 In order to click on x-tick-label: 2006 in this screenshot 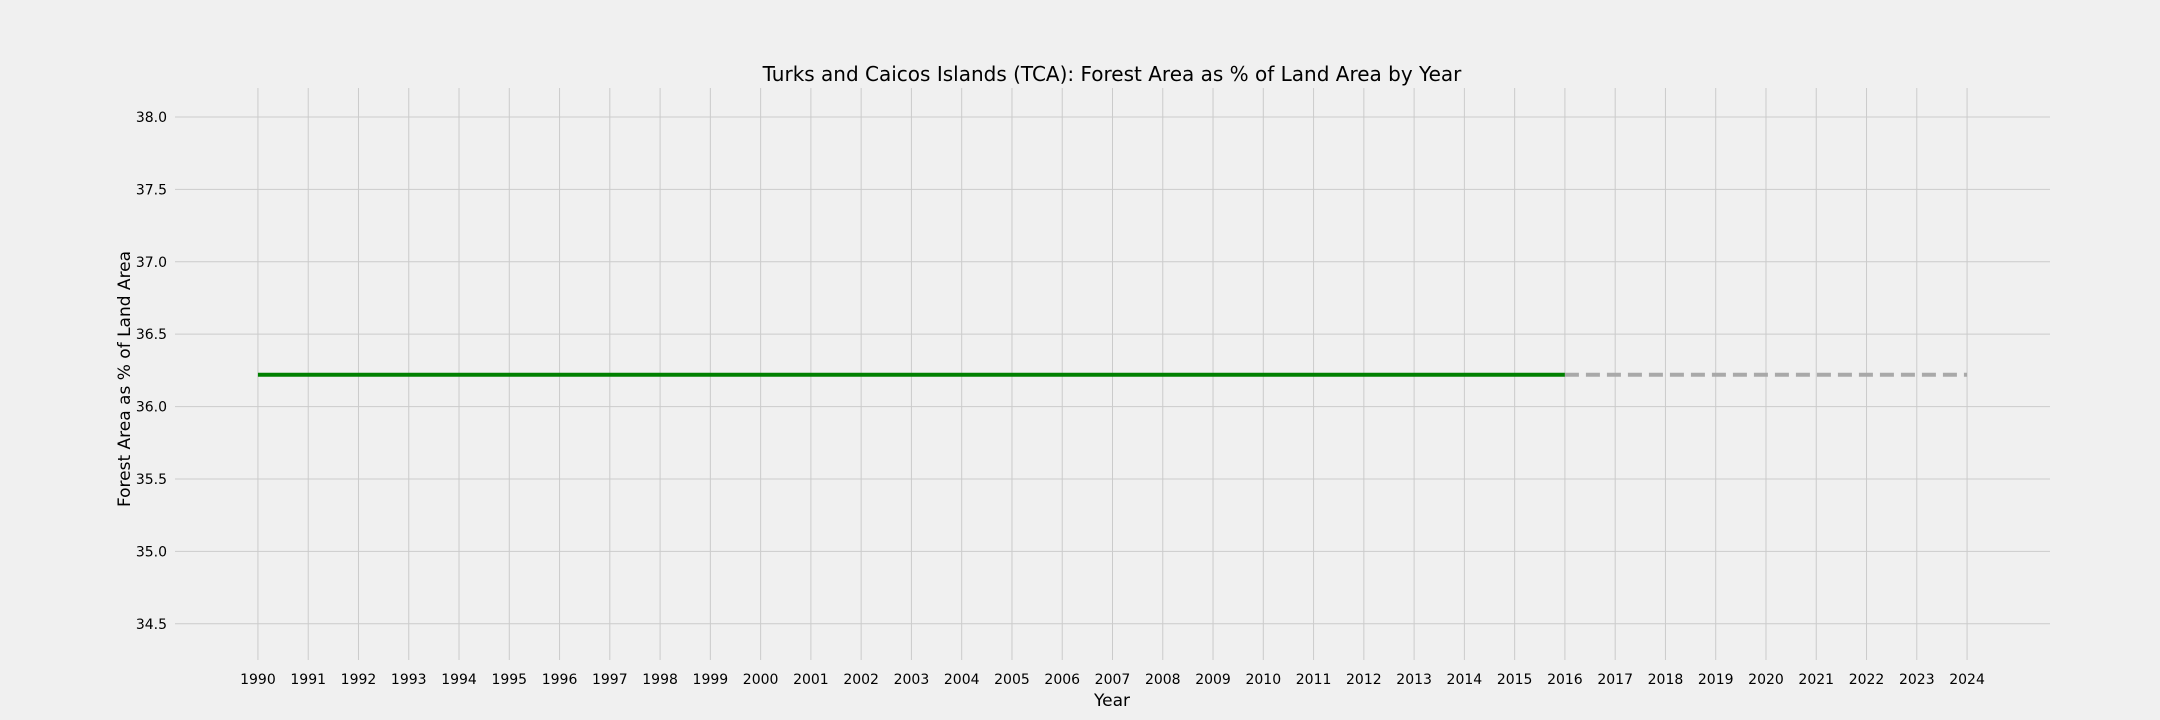, I will do `click(1062, 680)`.